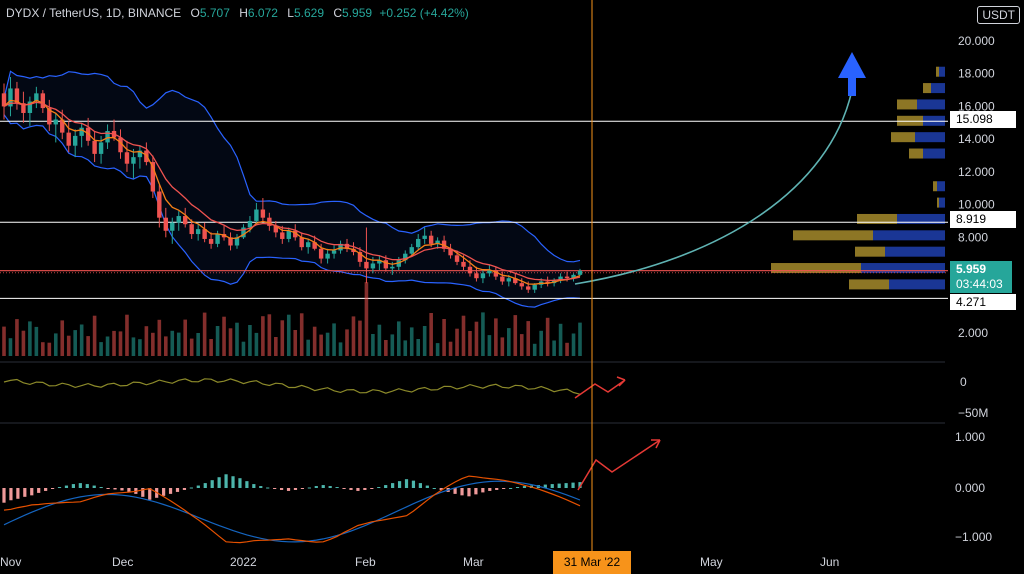 The height and width of the screenshot is (574, 1024). What do you see at coordinates (292, 511) in the screenshot?
I see `macd-line` at bounding box center [292, 511].